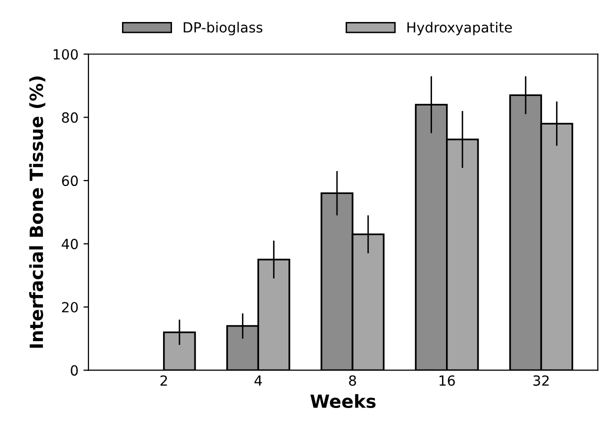 This screenshot has width=610, height=433. I want to click on y-tick-label: 100, so click(66, 54).